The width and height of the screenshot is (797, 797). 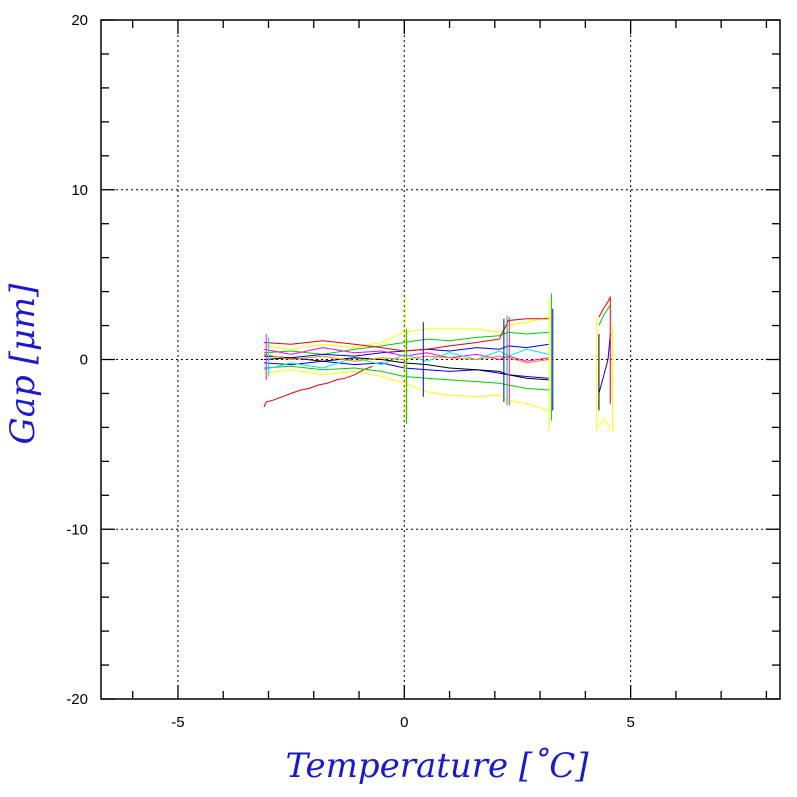 I want to click on y-tick-label: -20, so click(x=77, y=699).